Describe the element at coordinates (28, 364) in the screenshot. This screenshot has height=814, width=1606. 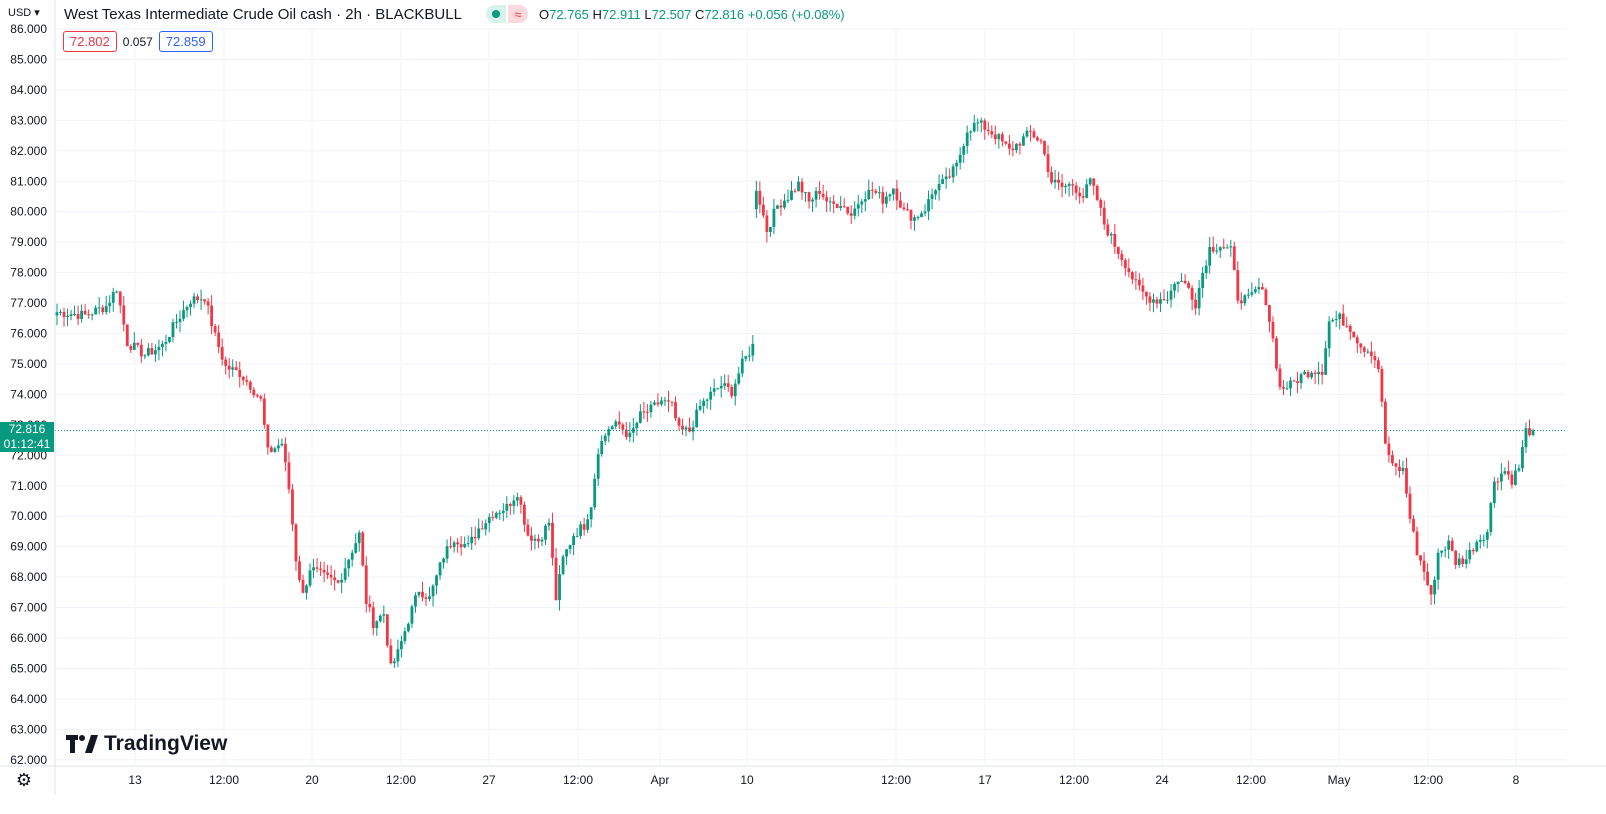
I see `price-tick-label: 75.000` at that location.